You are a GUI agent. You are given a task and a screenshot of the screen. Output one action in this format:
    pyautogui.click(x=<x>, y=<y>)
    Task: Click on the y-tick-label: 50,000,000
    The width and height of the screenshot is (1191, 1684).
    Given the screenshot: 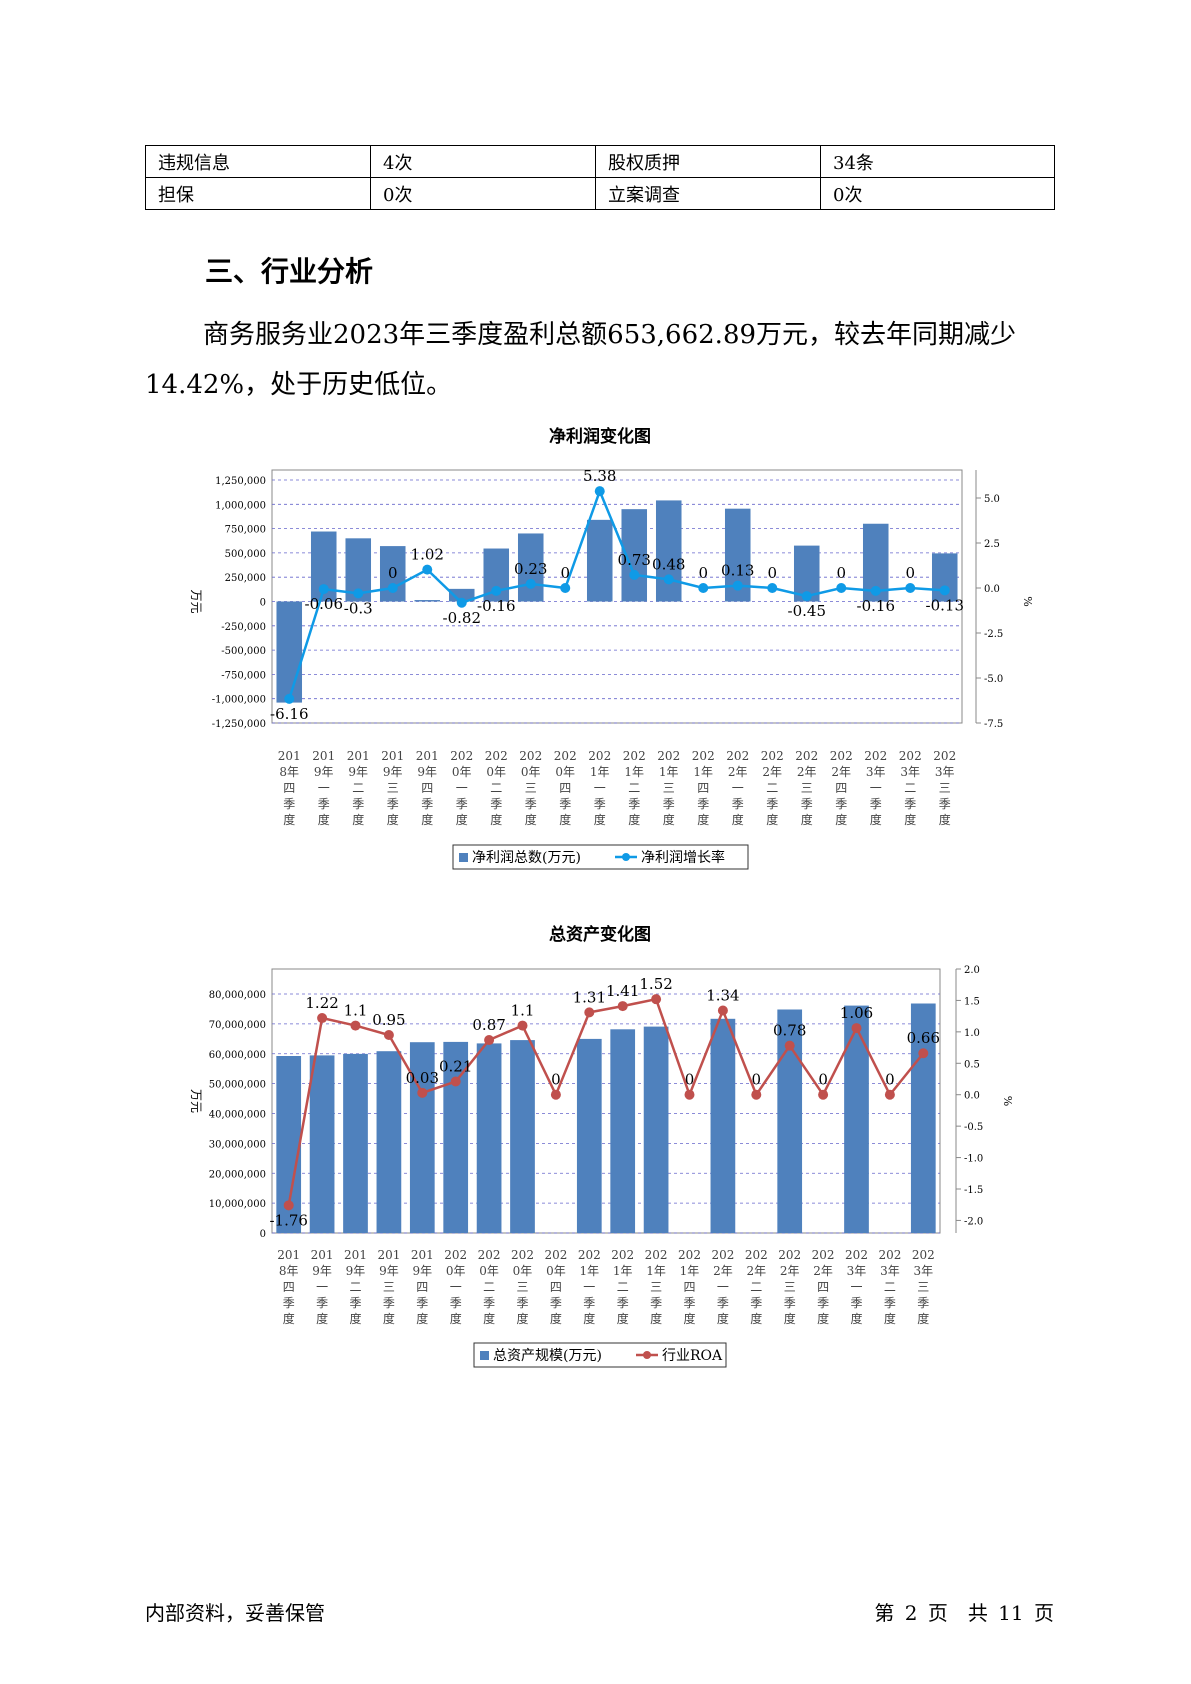 What is the action you would take?
    pyautogui.click(x=237, y=1085)
    